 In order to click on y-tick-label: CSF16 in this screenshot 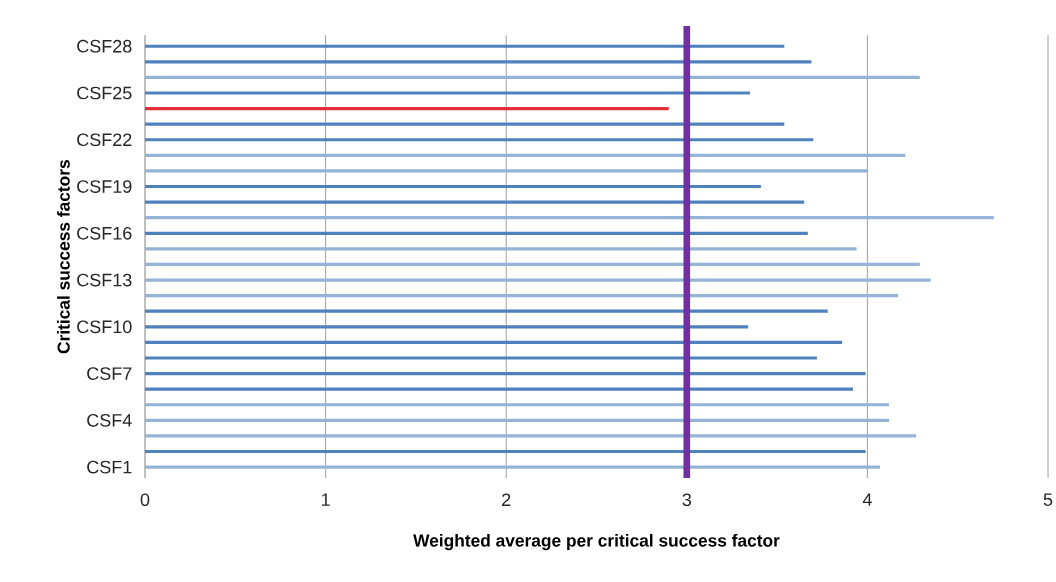, I will do `click(104, 233)`.